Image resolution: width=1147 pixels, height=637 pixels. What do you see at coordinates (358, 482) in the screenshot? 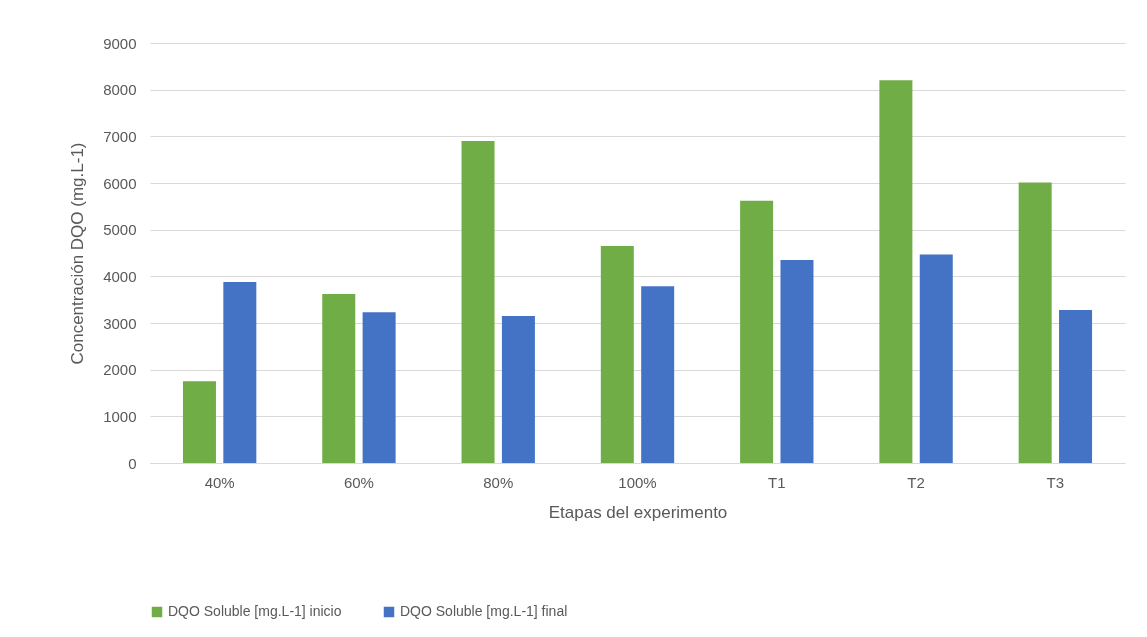
I see `x-tick-label: 60%` at bounding box center [358, 482].